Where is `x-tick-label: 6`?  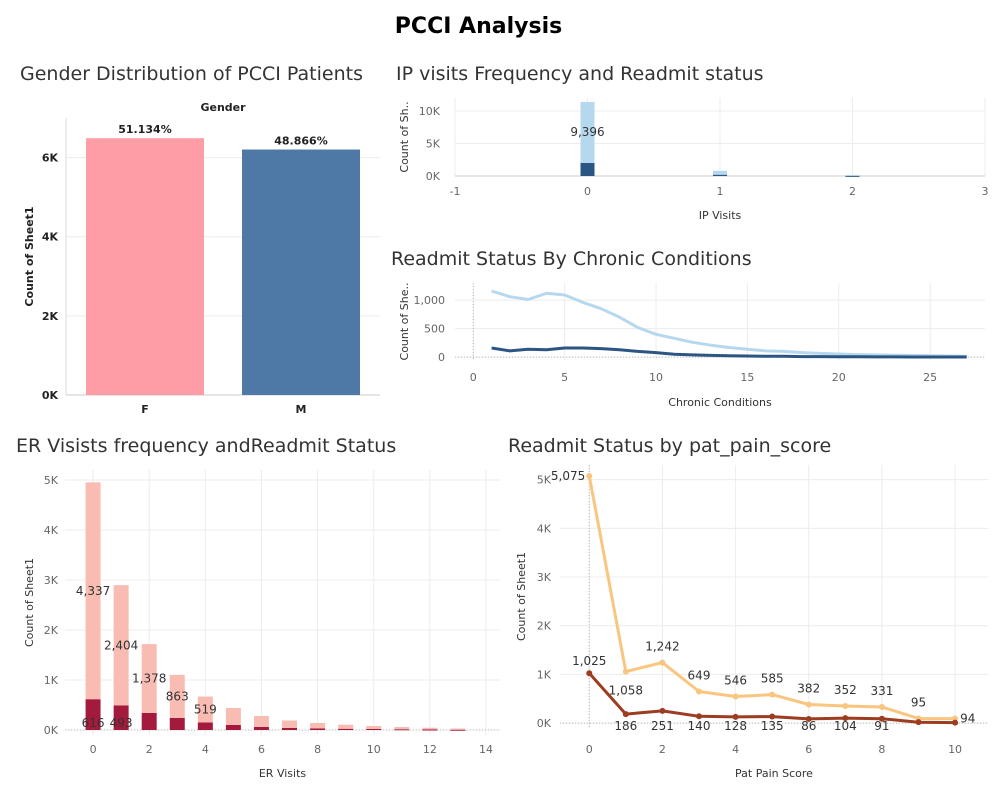 x-tick-label: 6 is located at coordinates (261, 749).